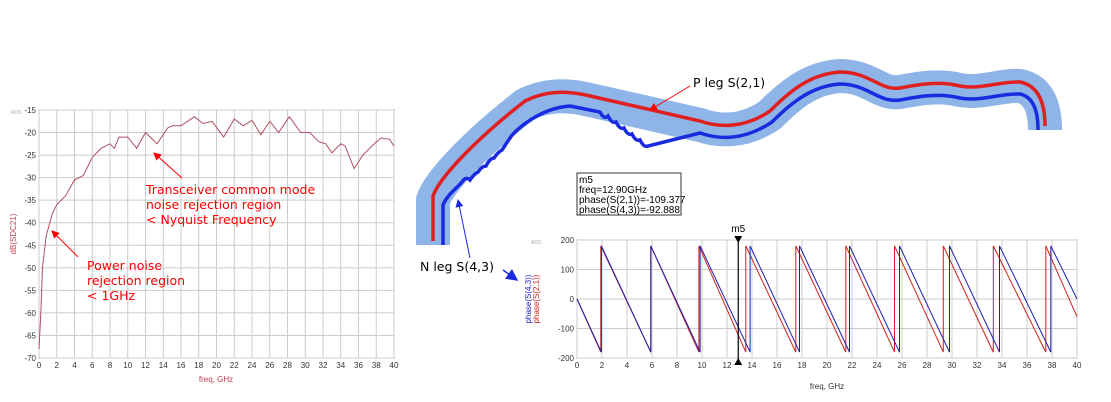  What do you see at coordinates (528, 298) in the screenshot?
I see `y-axis-label-s43: phase(S(4,3))` at bounding box center [528, 298].